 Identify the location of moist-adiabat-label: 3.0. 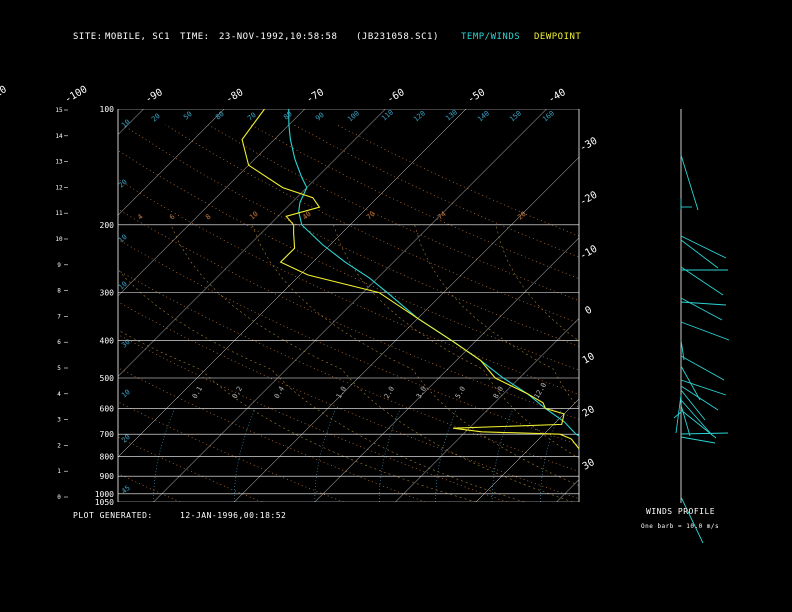
(421, 392).